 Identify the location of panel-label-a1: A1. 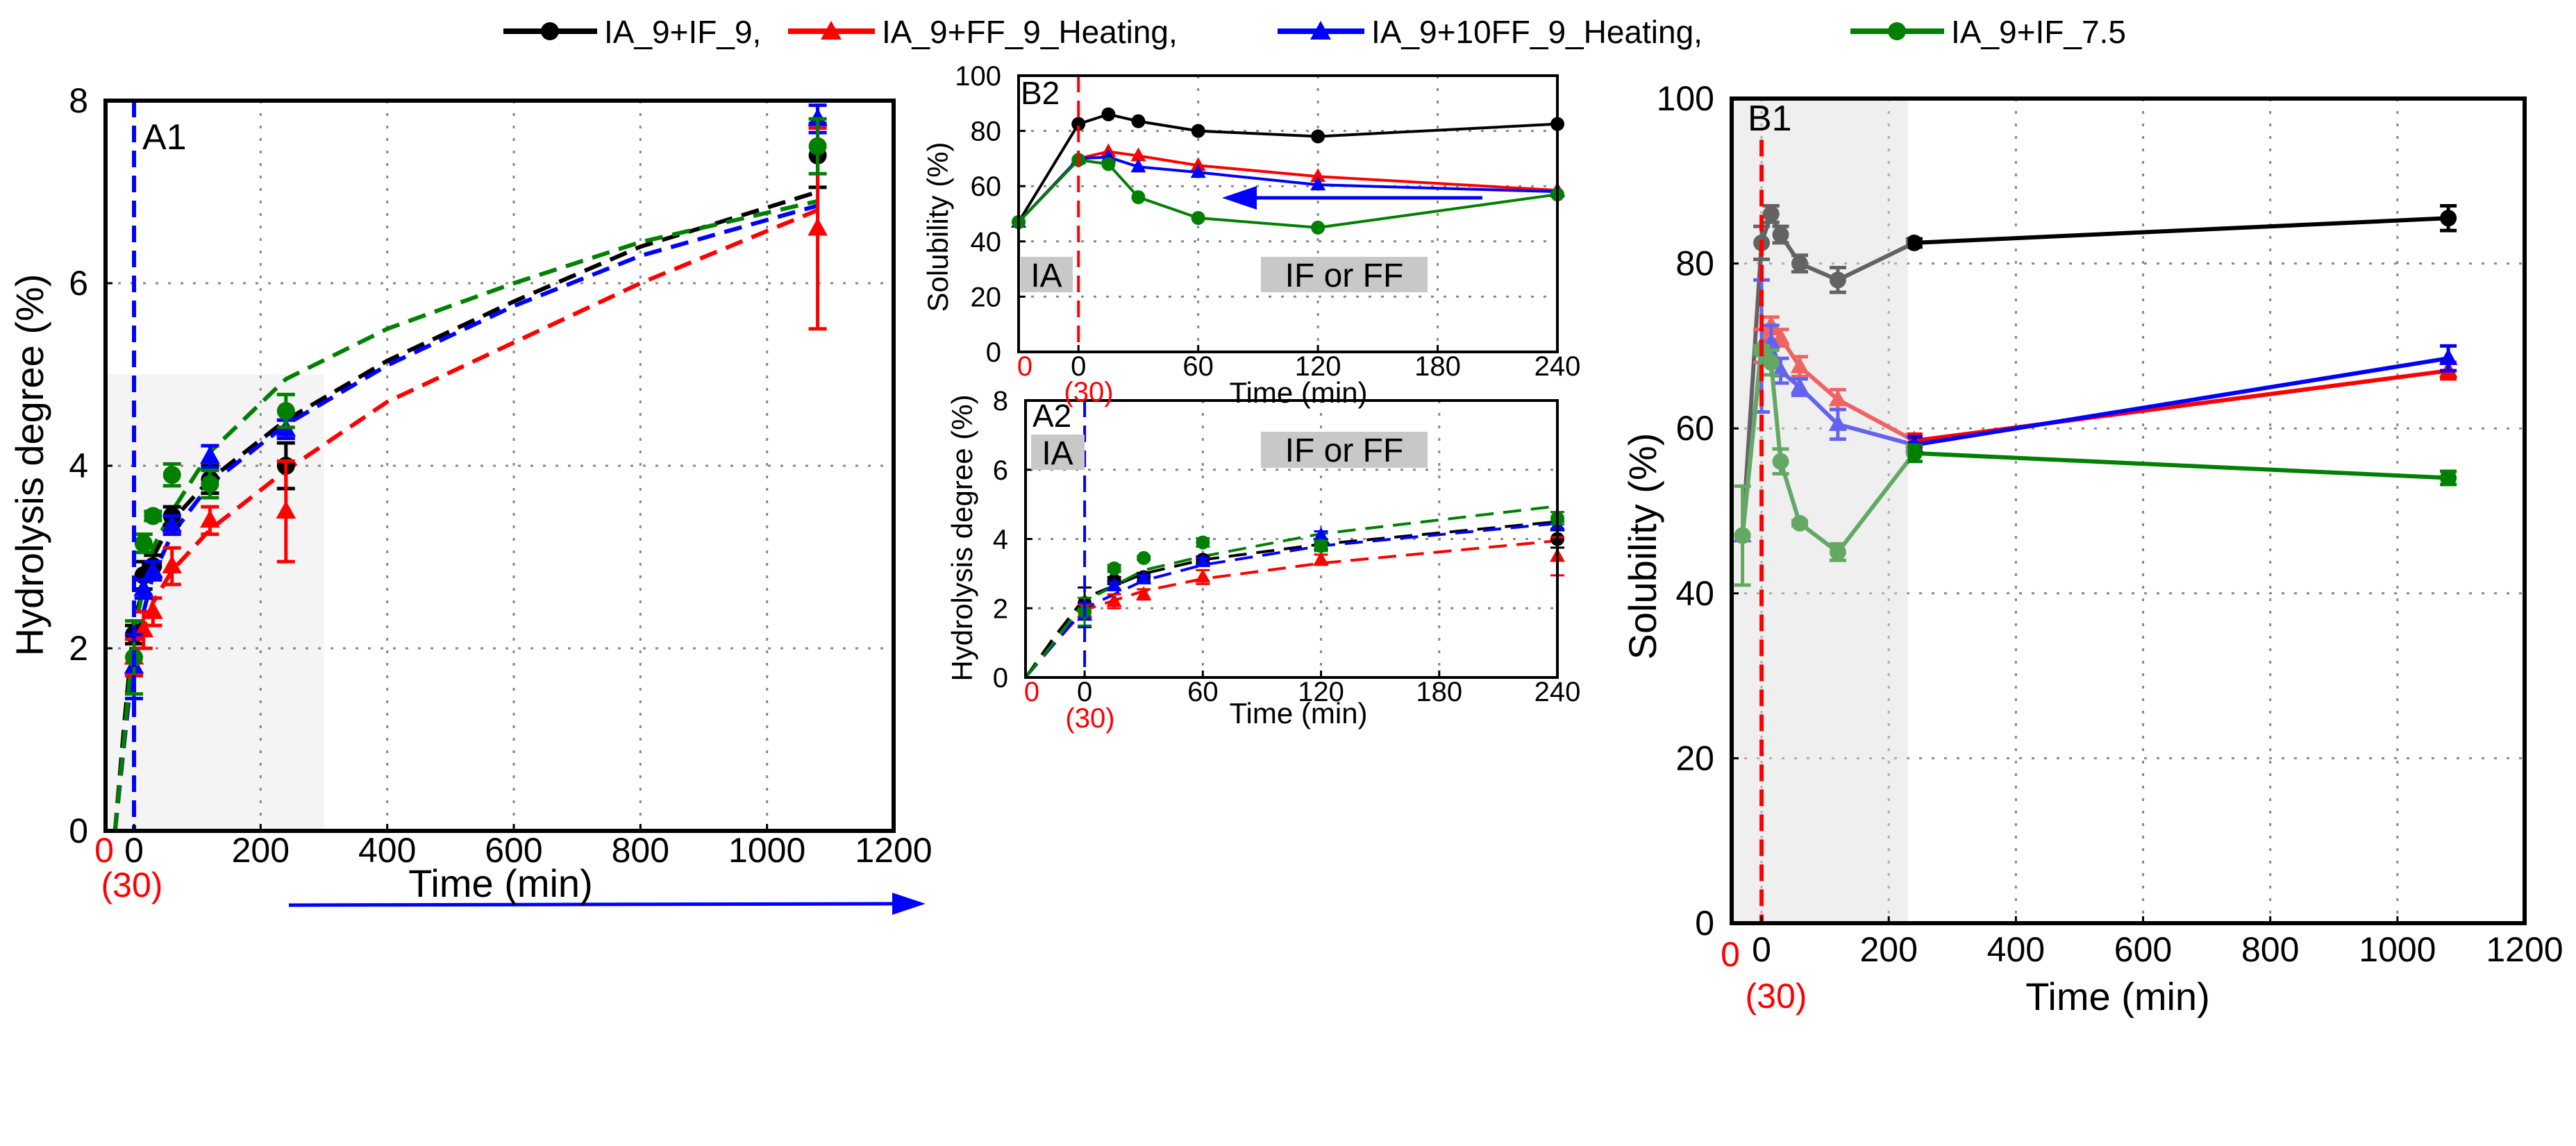
(164, 137).